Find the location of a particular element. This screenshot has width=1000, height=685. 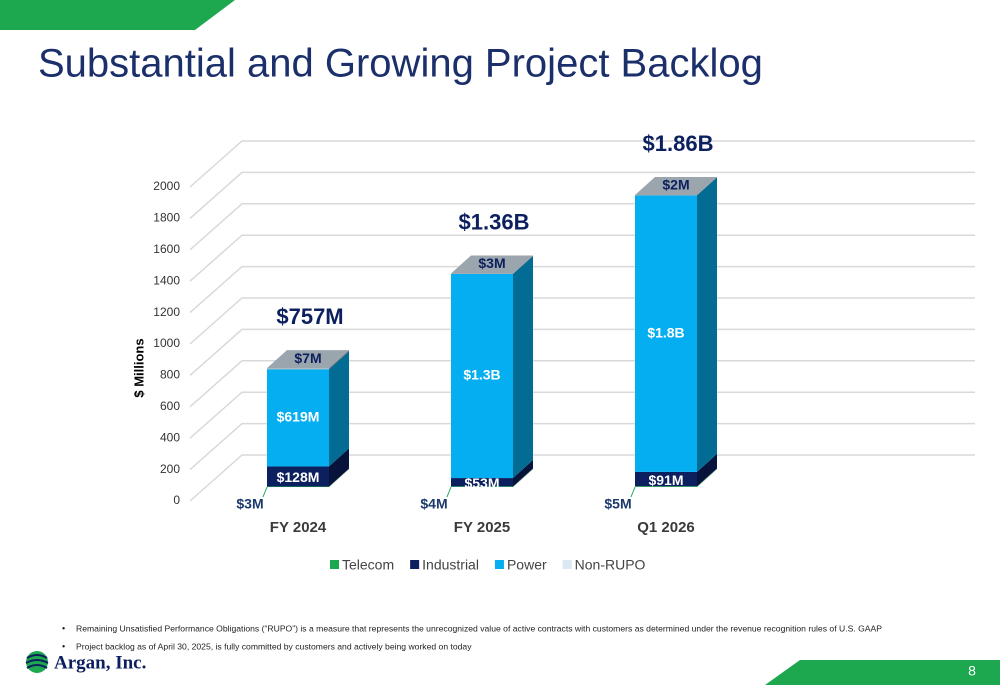

company-name: Argan, Inc. is located at coordinates (100, 662).